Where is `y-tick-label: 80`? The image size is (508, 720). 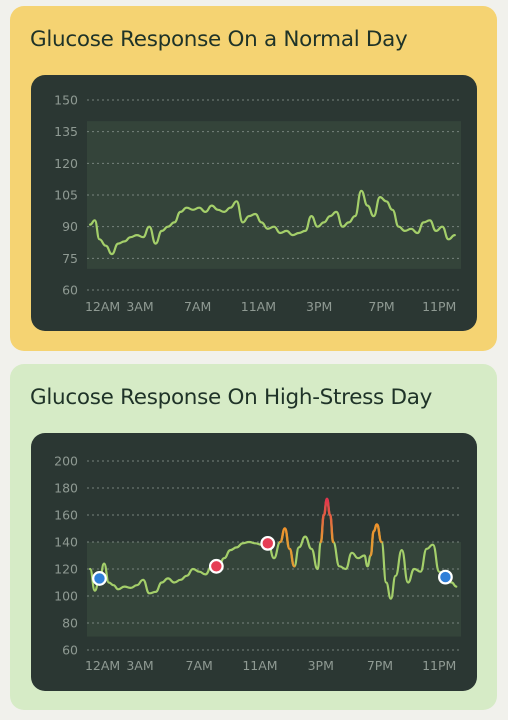
y-tick-label: 80 is located at coordinates (70, 623).